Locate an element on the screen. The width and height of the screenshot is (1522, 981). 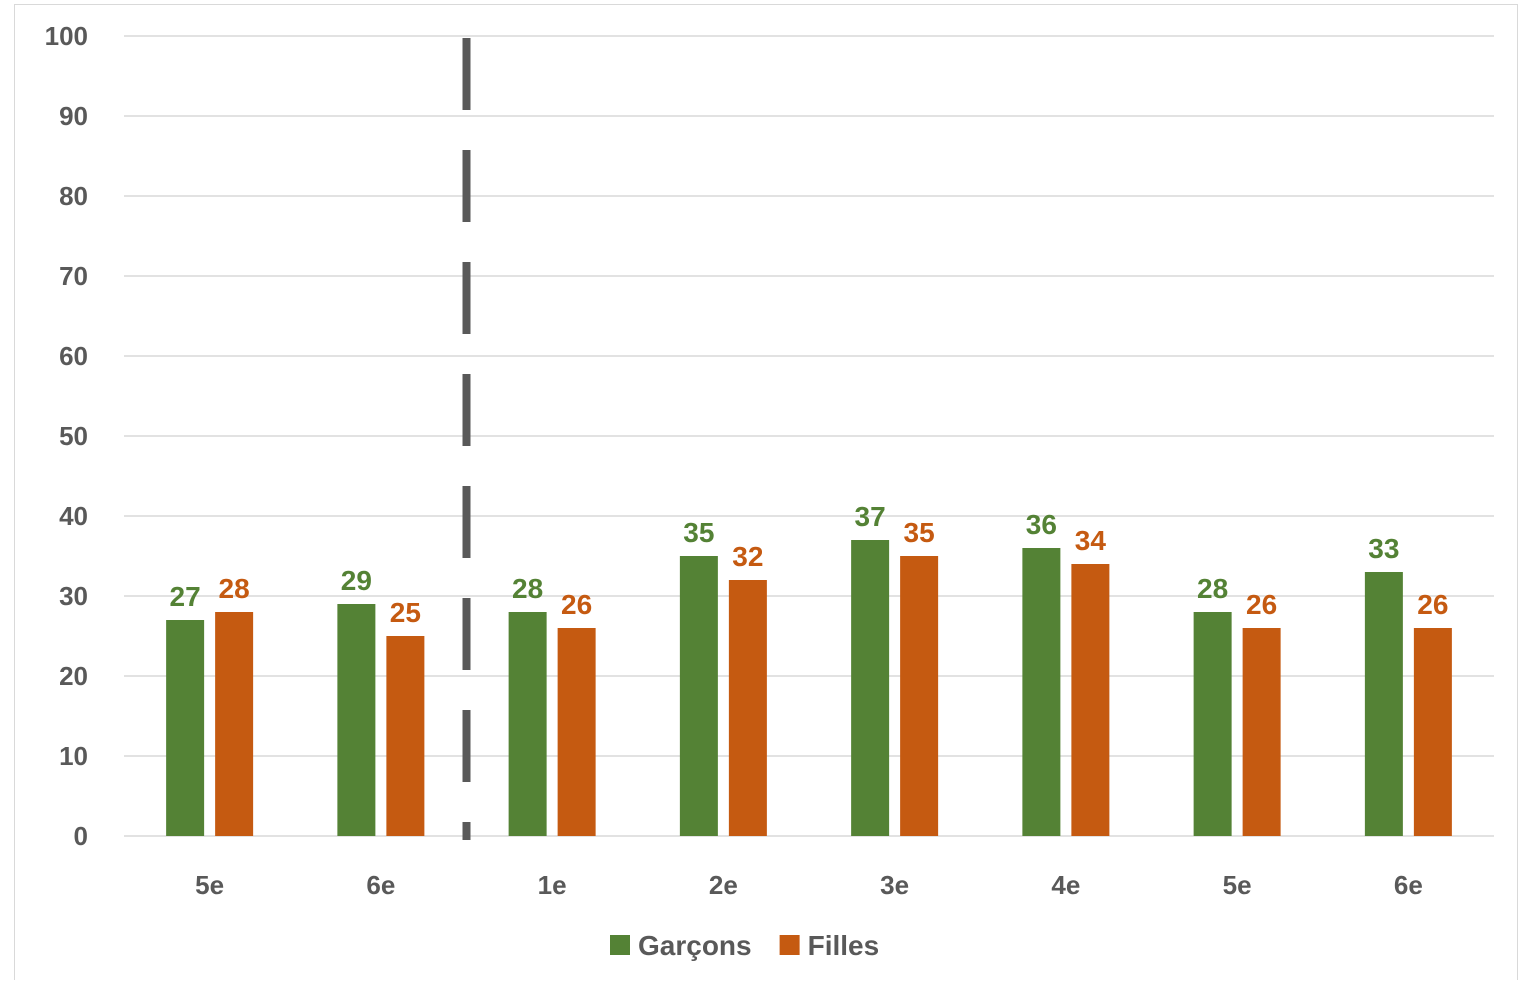
y-tick-label: 20 is located at coordinates (73, 676).